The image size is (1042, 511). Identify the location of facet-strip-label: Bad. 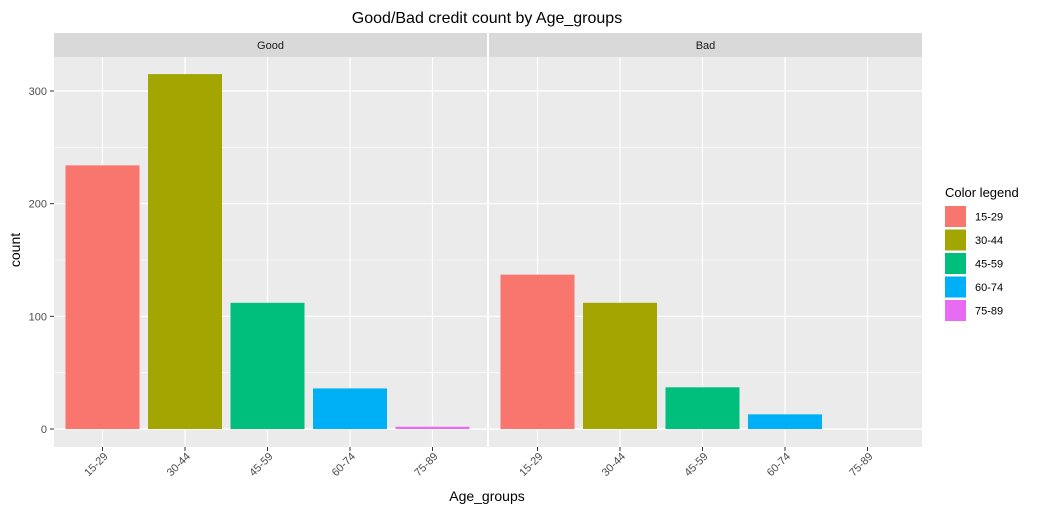
(706, 46).